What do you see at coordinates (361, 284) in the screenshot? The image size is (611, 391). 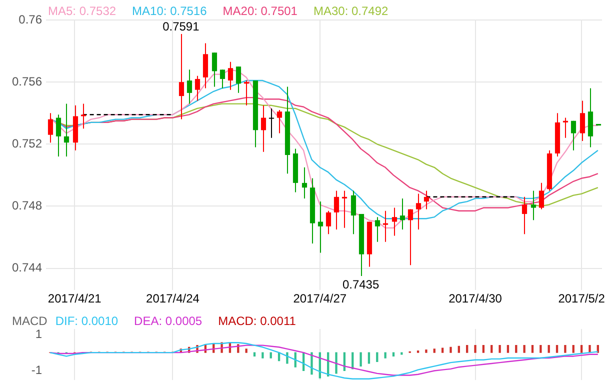 I see `annotation: 0.7435` at bounding box center [361, 284].